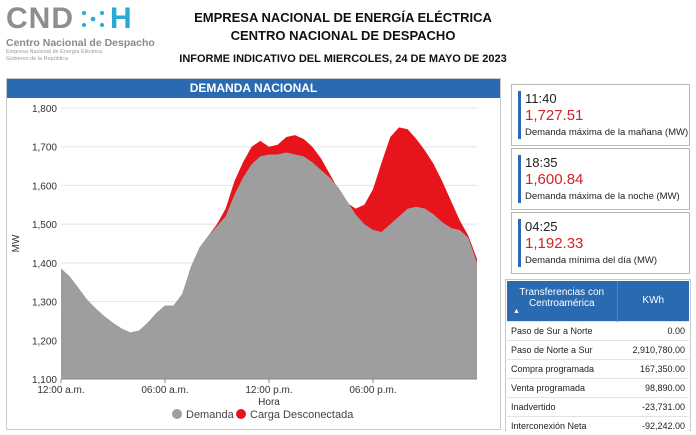 The image size is (696, 435). What do you see at coordinates (343, 35) in the screenshot?
I see `center-title: CENTRO NACIONAL DE DESPACHO` at bounding box center [343, 35].